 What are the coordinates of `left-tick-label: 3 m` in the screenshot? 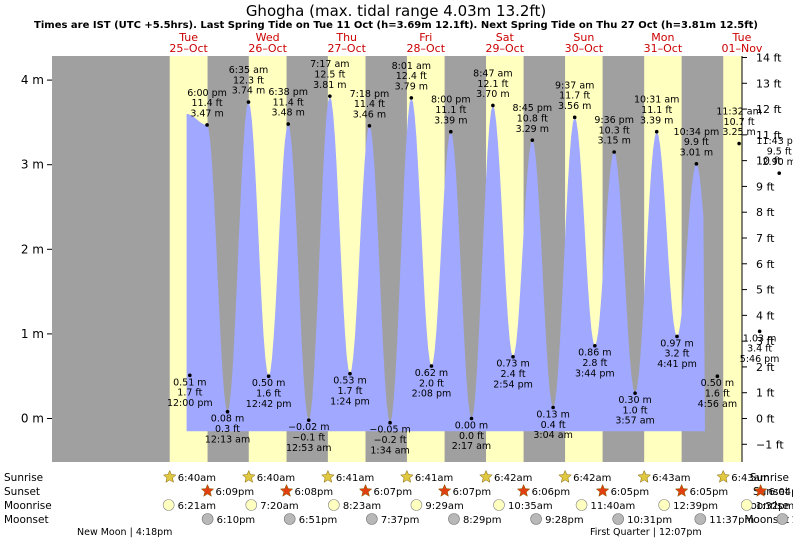 It's located at (32, 165).